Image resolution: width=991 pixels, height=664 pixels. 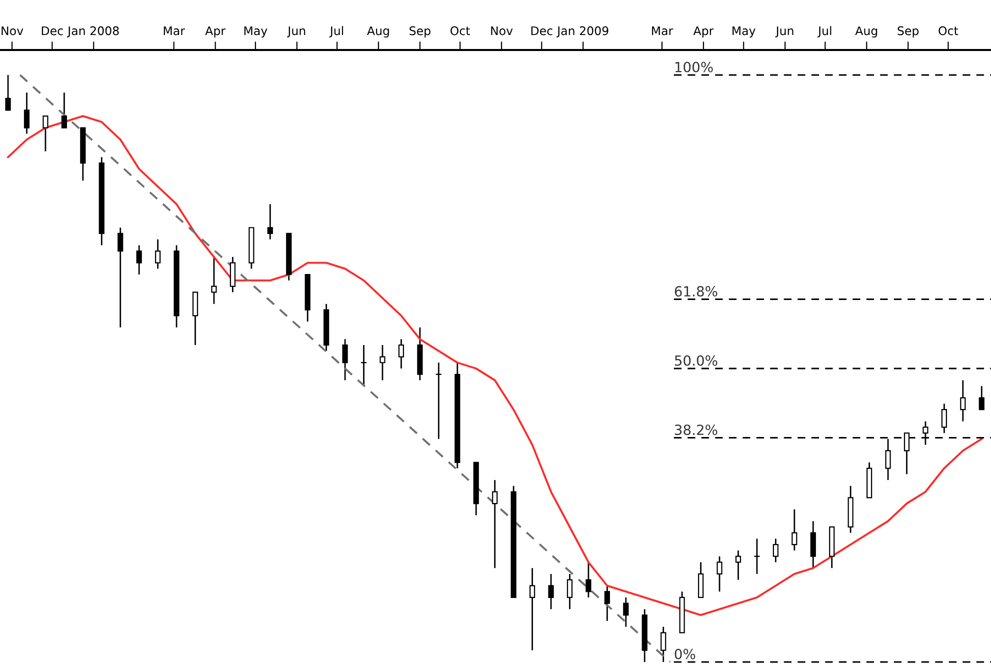 I want to click on ref-line-label: 38.2%, so click(x=696, y=430).